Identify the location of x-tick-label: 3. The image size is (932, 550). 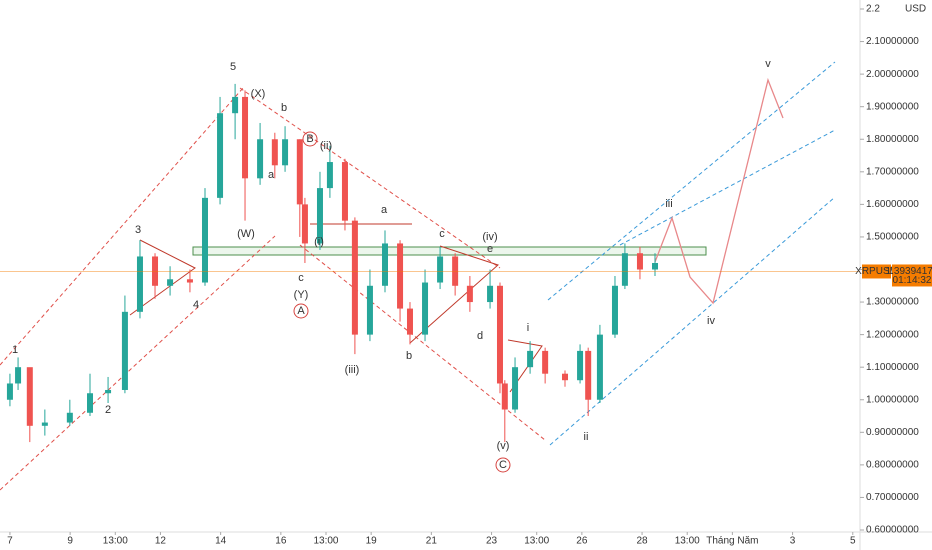
(793, 541).